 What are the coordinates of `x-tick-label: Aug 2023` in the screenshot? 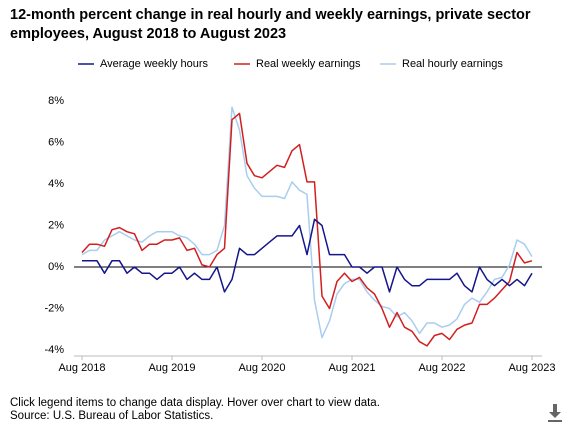 It's located at (531, 368).